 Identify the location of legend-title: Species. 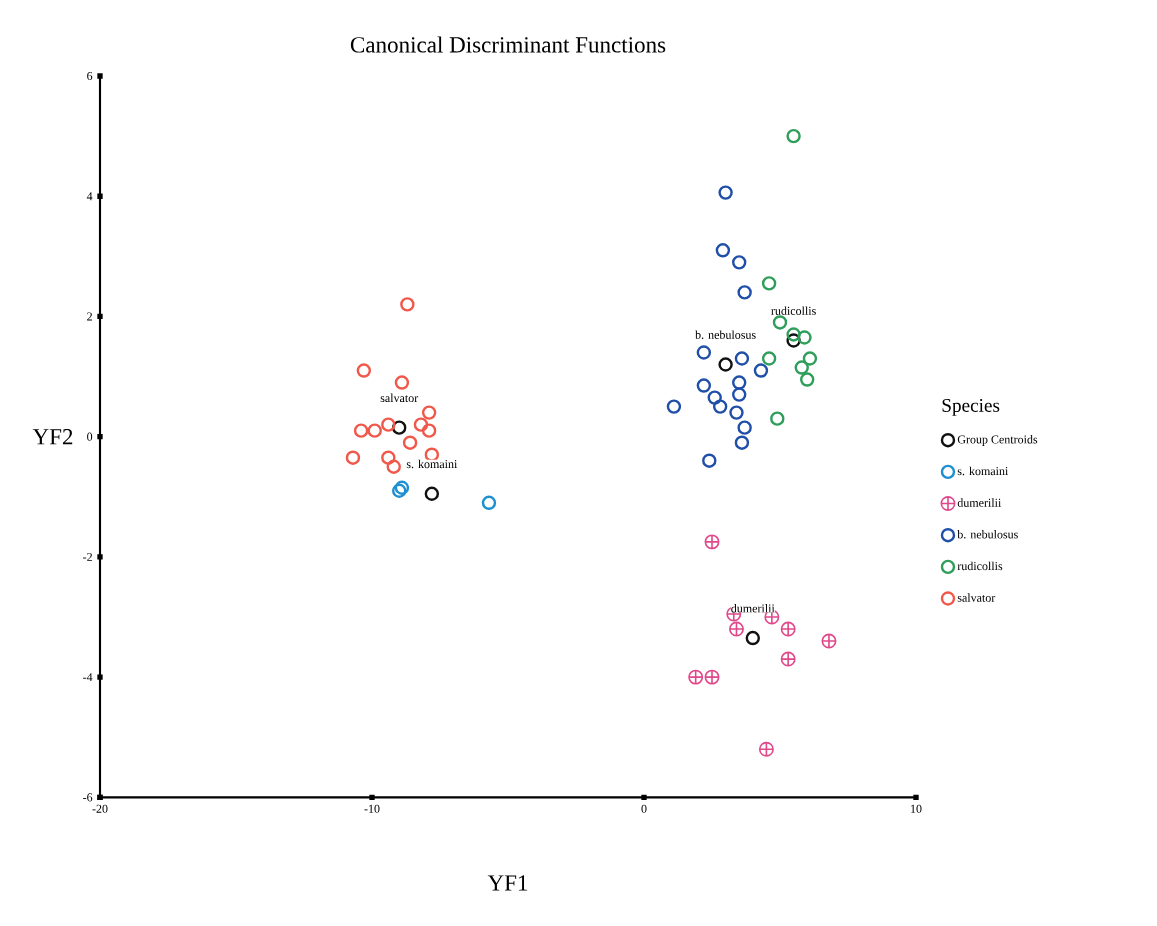
(971, 407).